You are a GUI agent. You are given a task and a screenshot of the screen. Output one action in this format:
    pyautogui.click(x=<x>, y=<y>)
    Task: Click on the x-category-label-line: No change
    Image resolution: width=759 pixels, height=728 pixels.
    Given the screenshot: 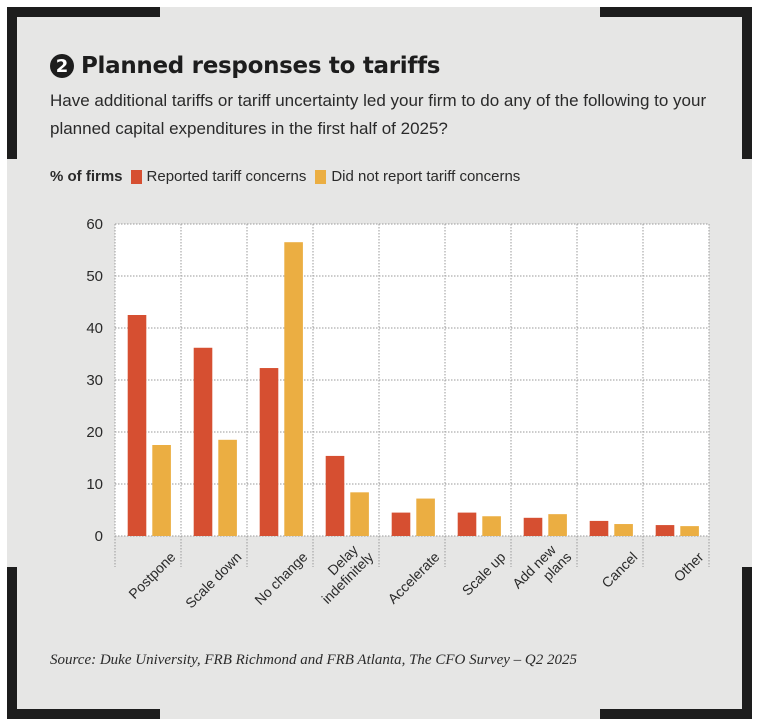 What is the action you would take?
    pyautogui.click(x=280, y=578)
    